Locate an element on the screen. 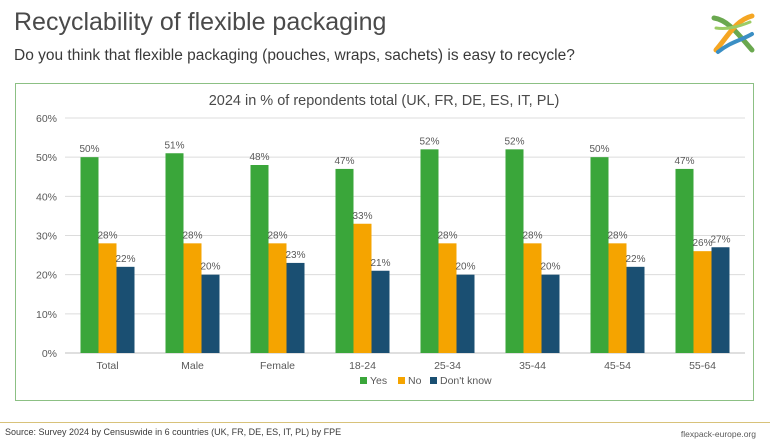 This screenshot has height=444, width=770. y-tick-label: 0% is located at coordinates (49, 354).